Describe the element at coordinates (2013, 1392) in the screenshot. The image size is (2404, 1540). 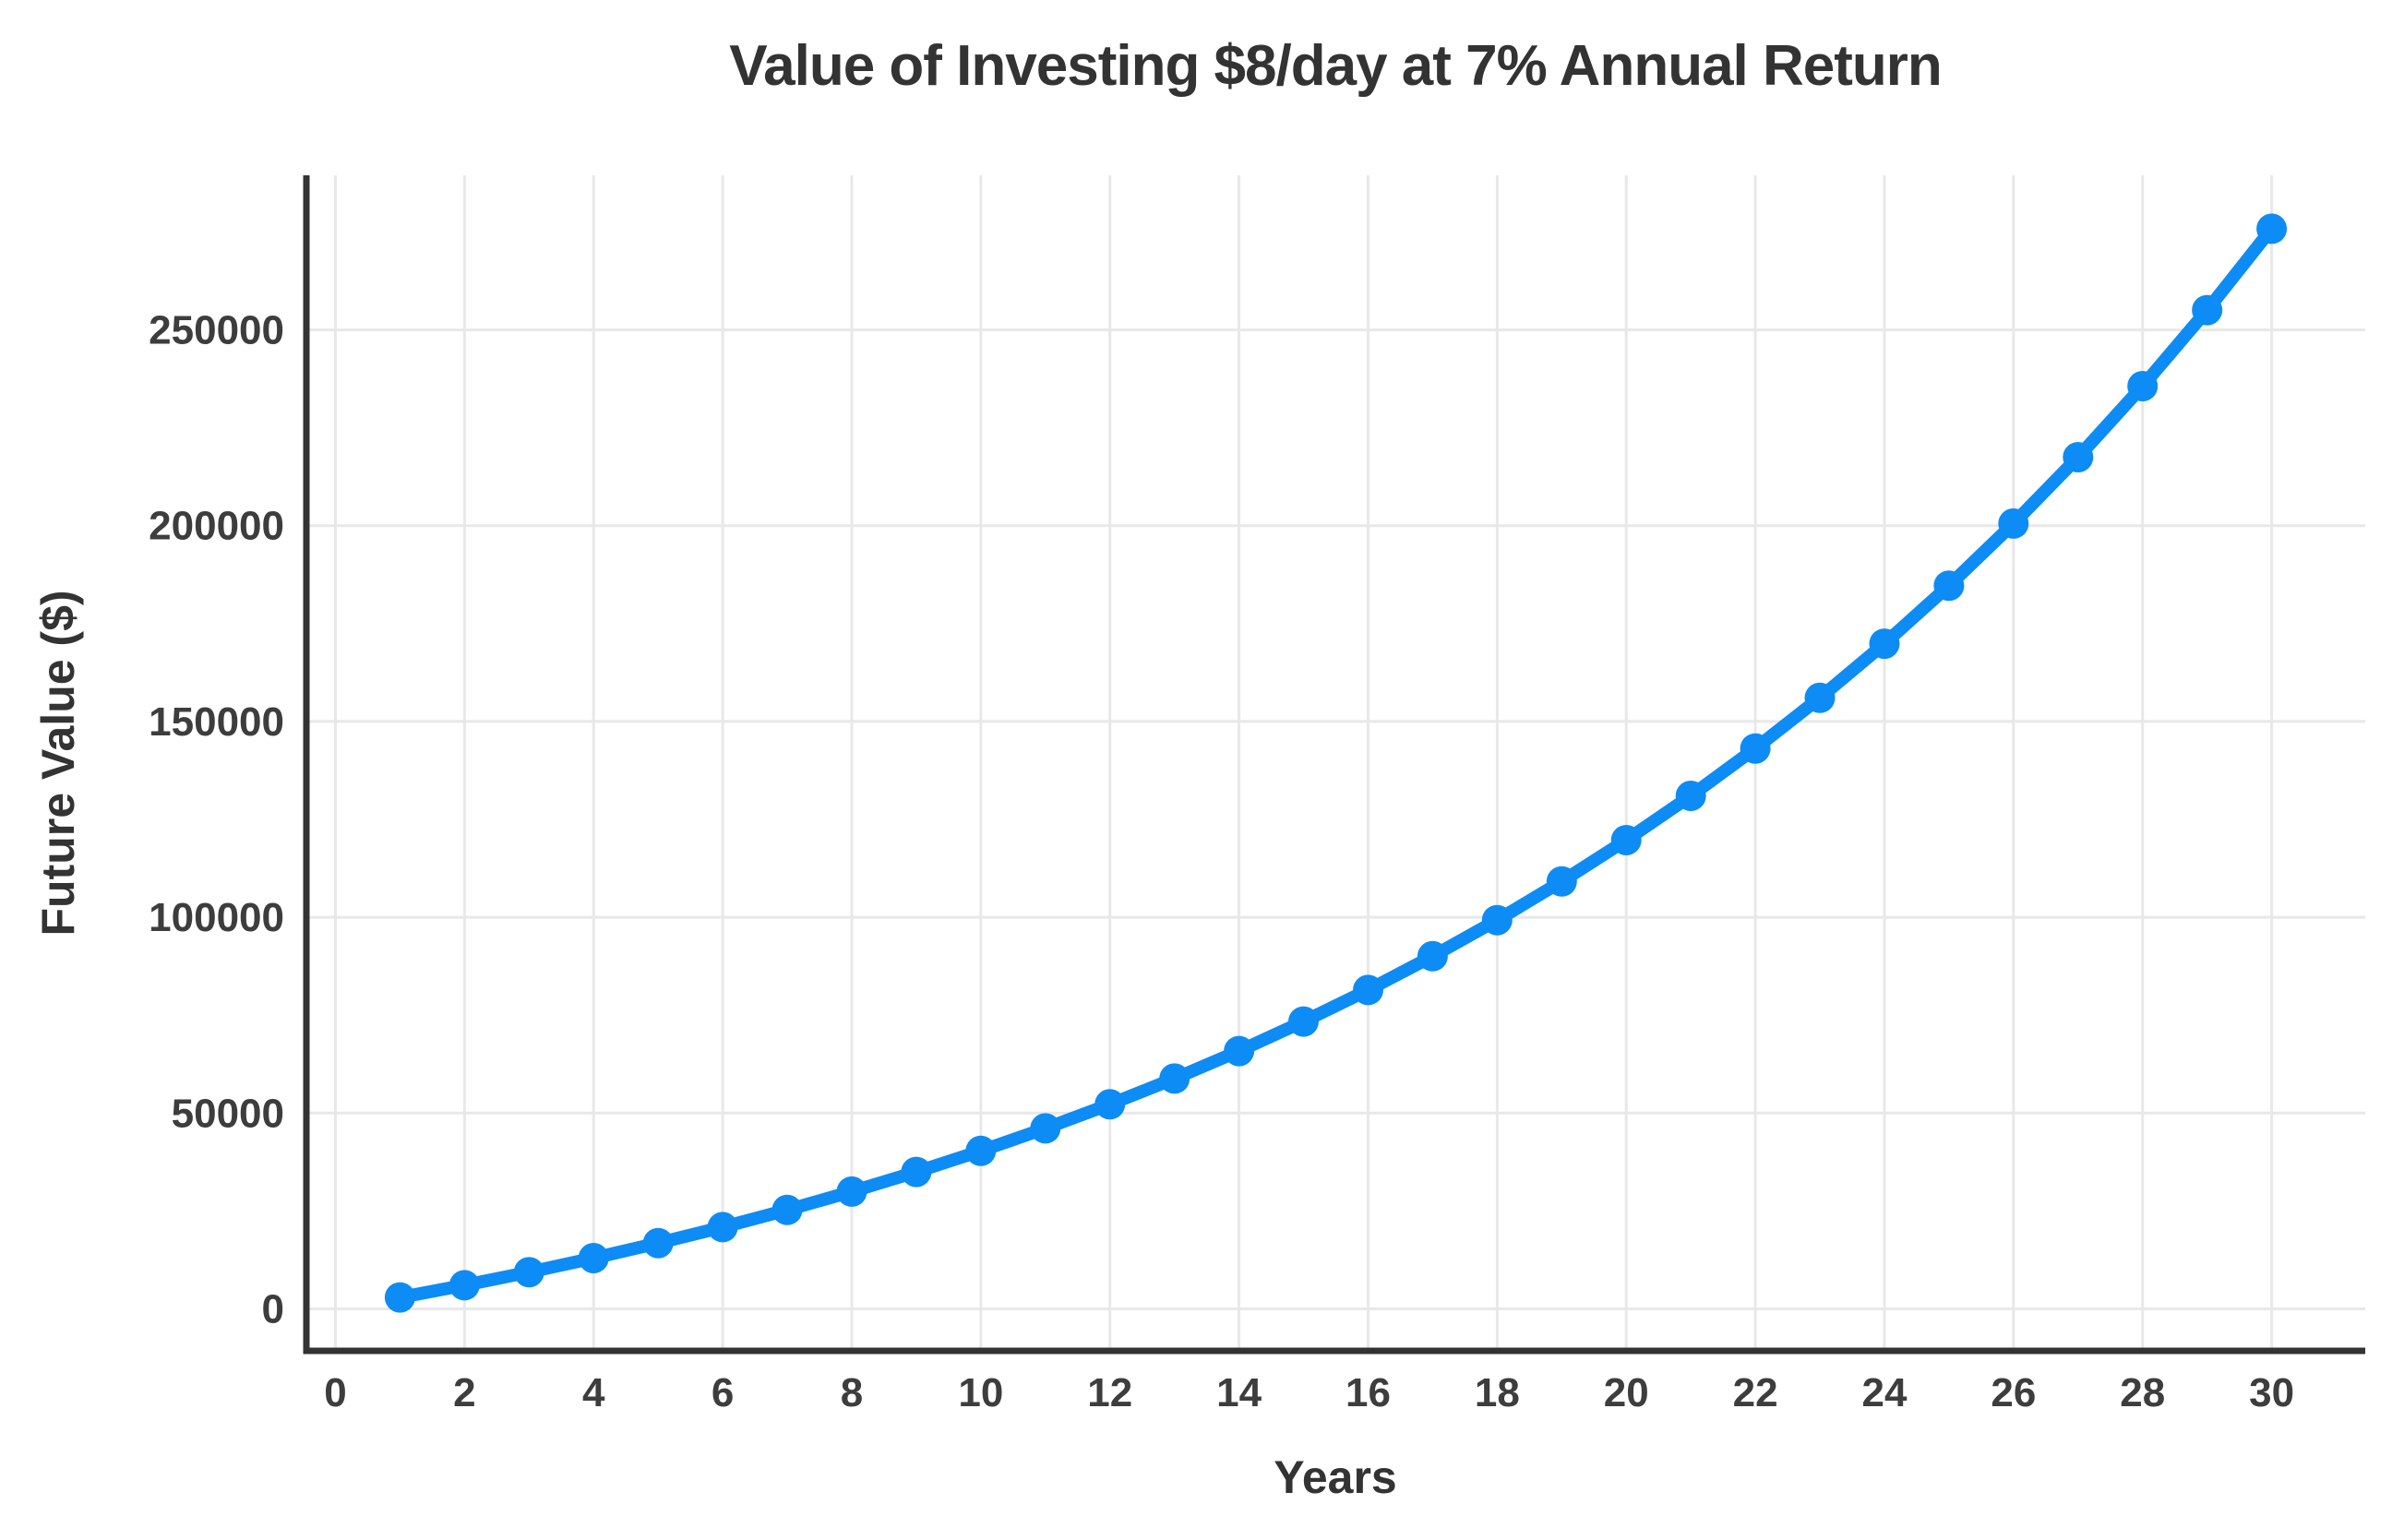
I see `x-tick-label: 26` at that location.